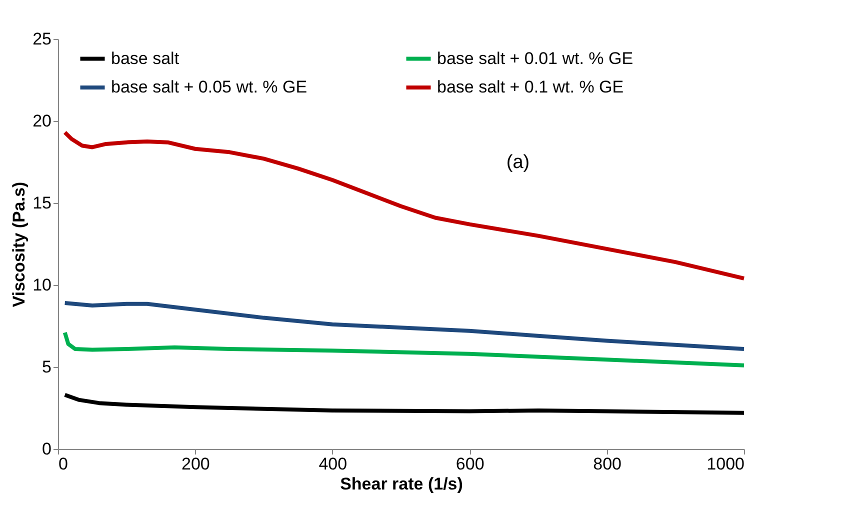 This screenshot has height=524, width=847. What do you see at coordinates (47, 367) in the screenshot?
I see `y-tick-label: 5` at bounding box center [47, 367].